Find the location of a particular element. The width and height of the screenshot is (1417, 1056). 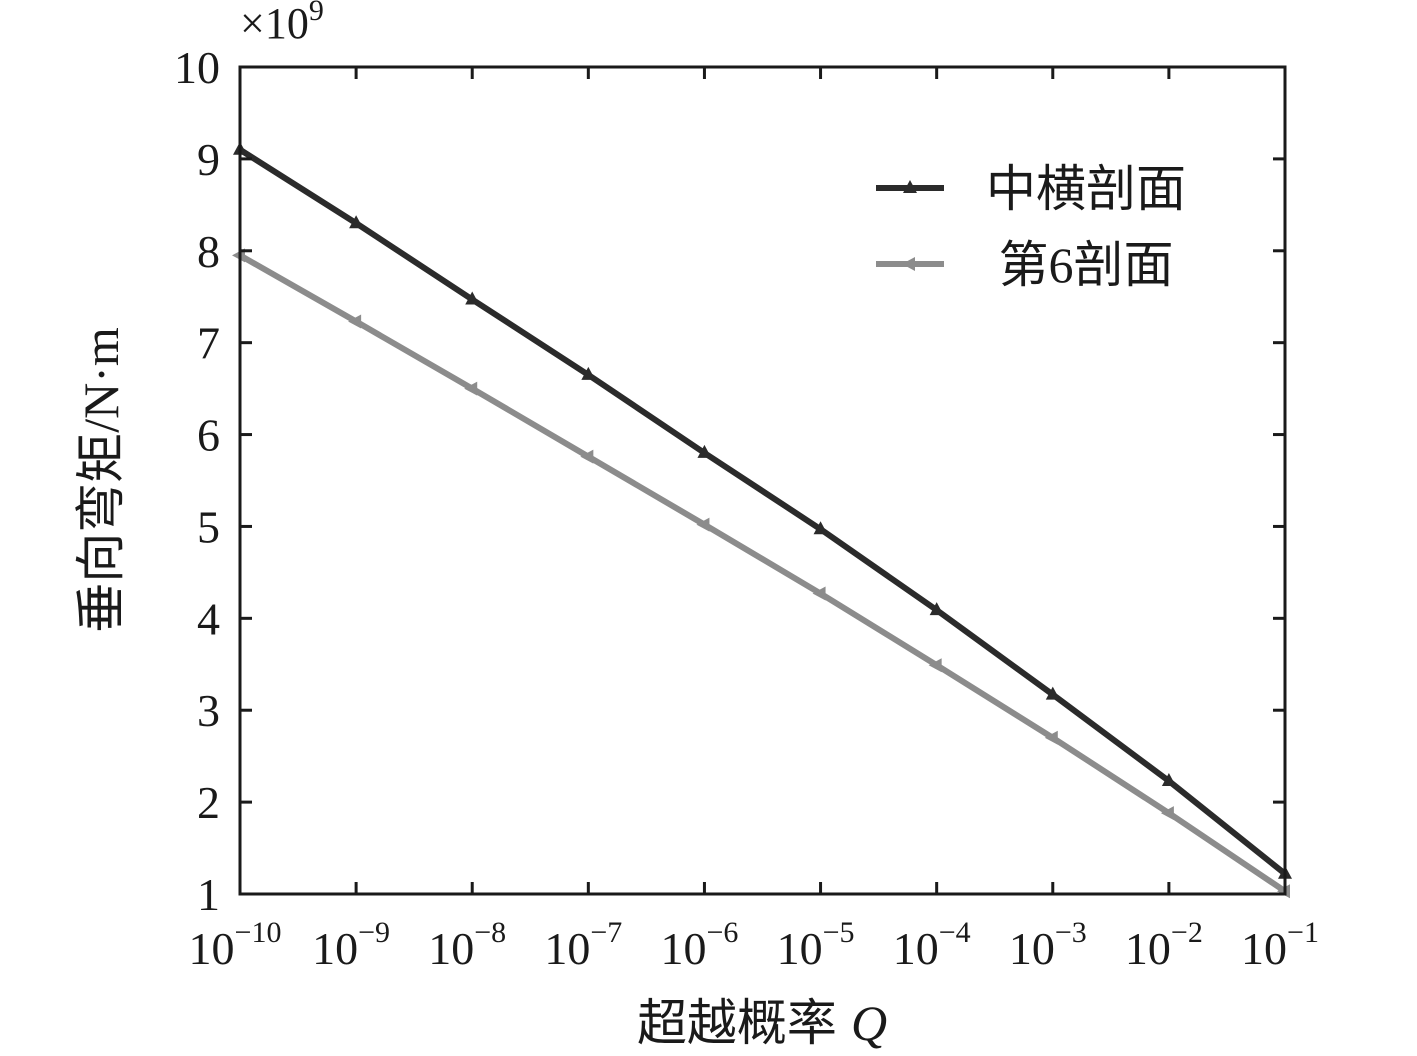

x-tick-label: 10⁻¹⁰ is located at coordinates (235, 945).